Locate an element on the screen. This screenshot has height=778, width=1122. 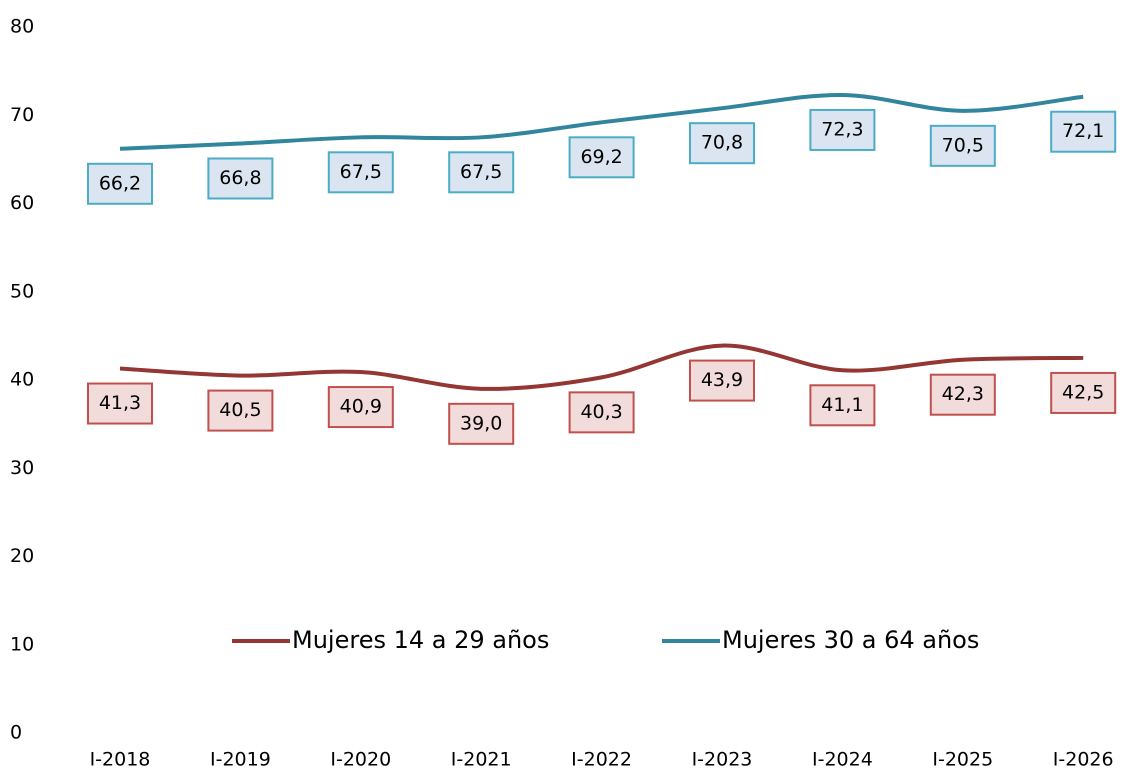
data-label: 41,3 is located at coordinates (120, 403).